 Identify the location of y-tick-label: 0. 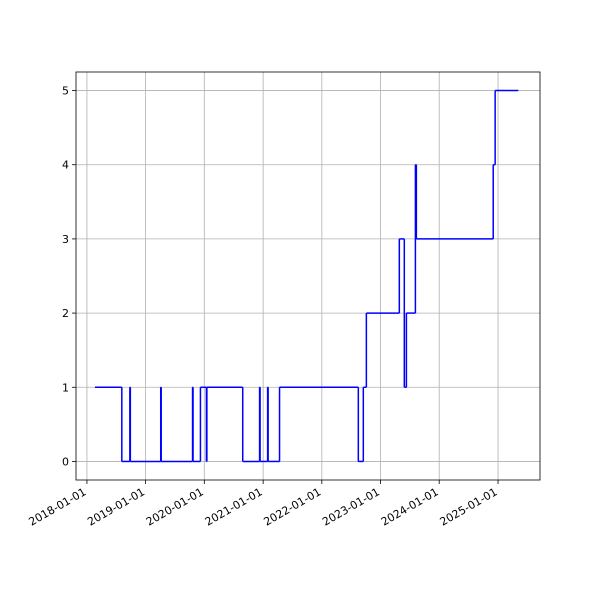
(65, 461).